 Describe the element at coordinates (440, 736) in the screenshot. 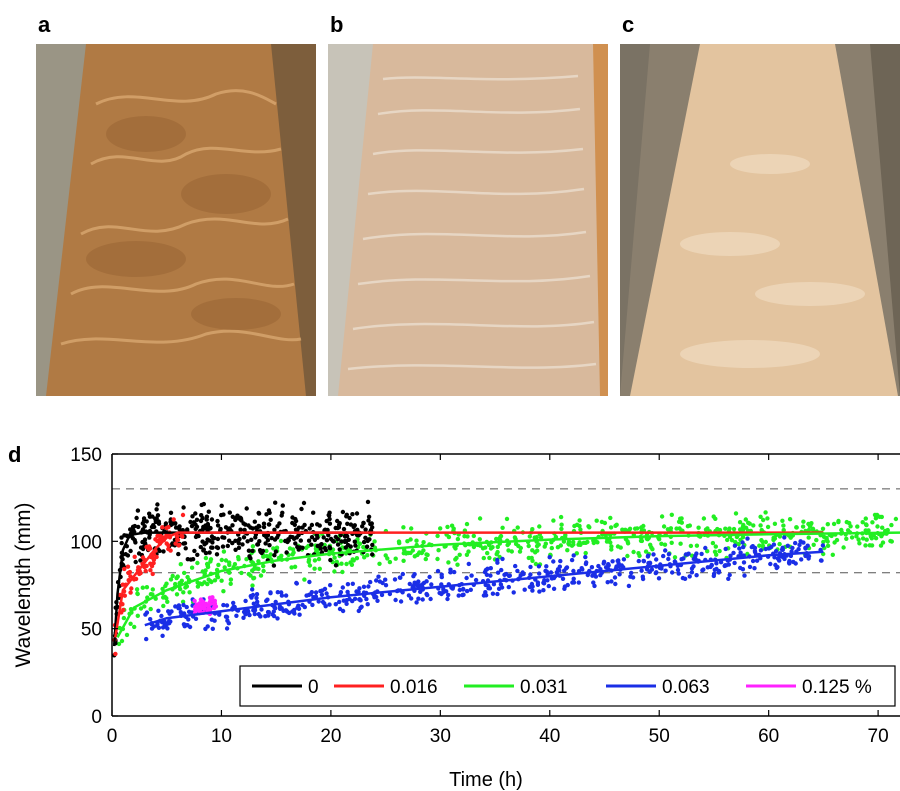

I see `x-tick-label: 30` at that location.